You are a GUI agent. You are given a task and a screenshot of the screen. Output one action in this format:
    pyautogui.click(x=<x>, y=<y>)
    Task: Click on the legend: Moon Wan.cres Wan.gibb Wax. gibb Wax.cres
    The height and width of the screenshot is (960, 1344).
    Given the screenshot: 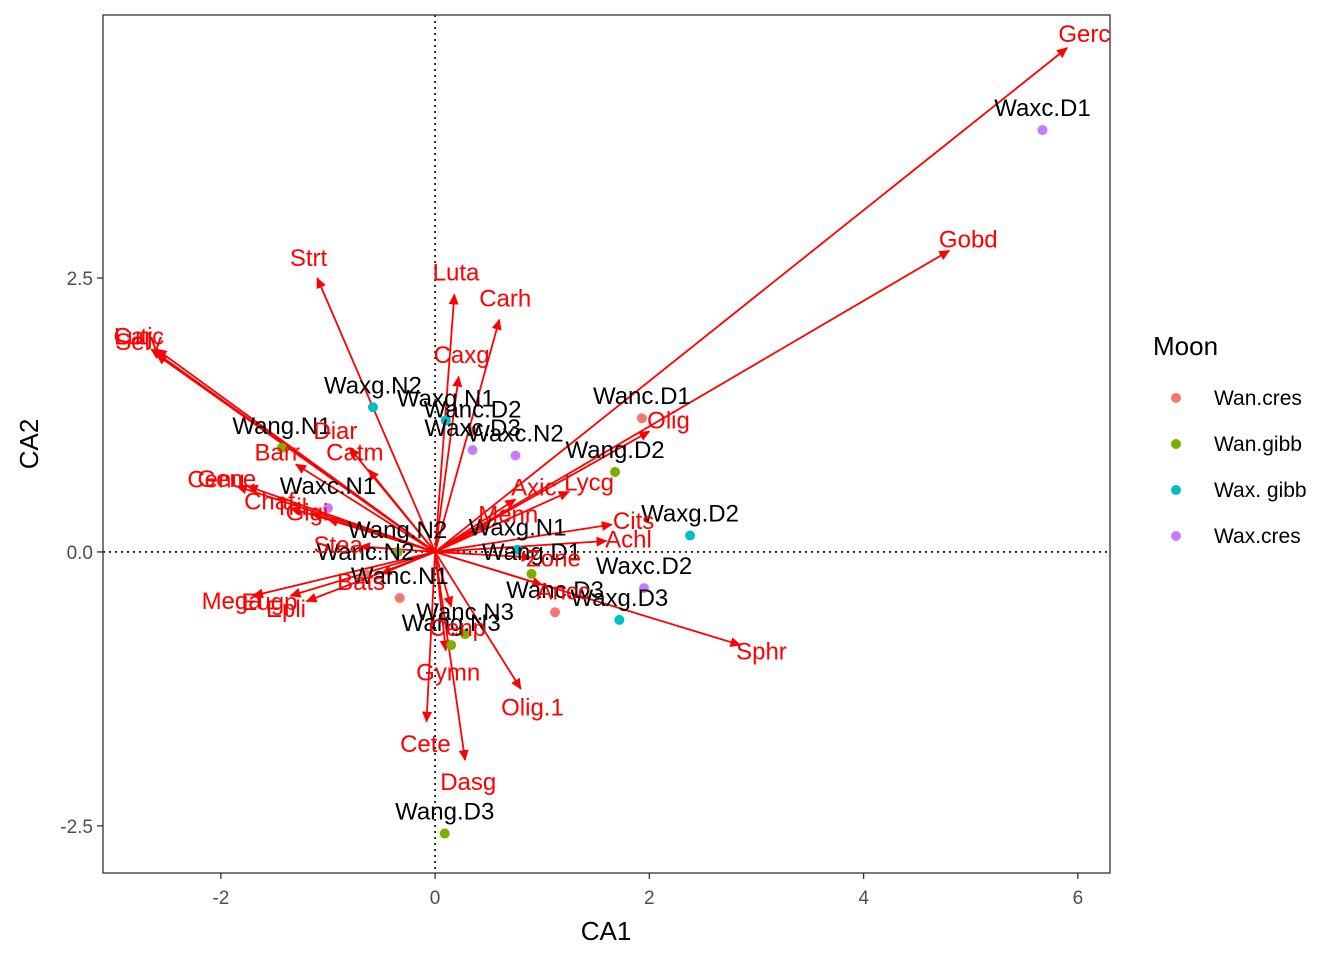 What is the action you would take?
    pyautogui.click(x=1230, y=439)
    